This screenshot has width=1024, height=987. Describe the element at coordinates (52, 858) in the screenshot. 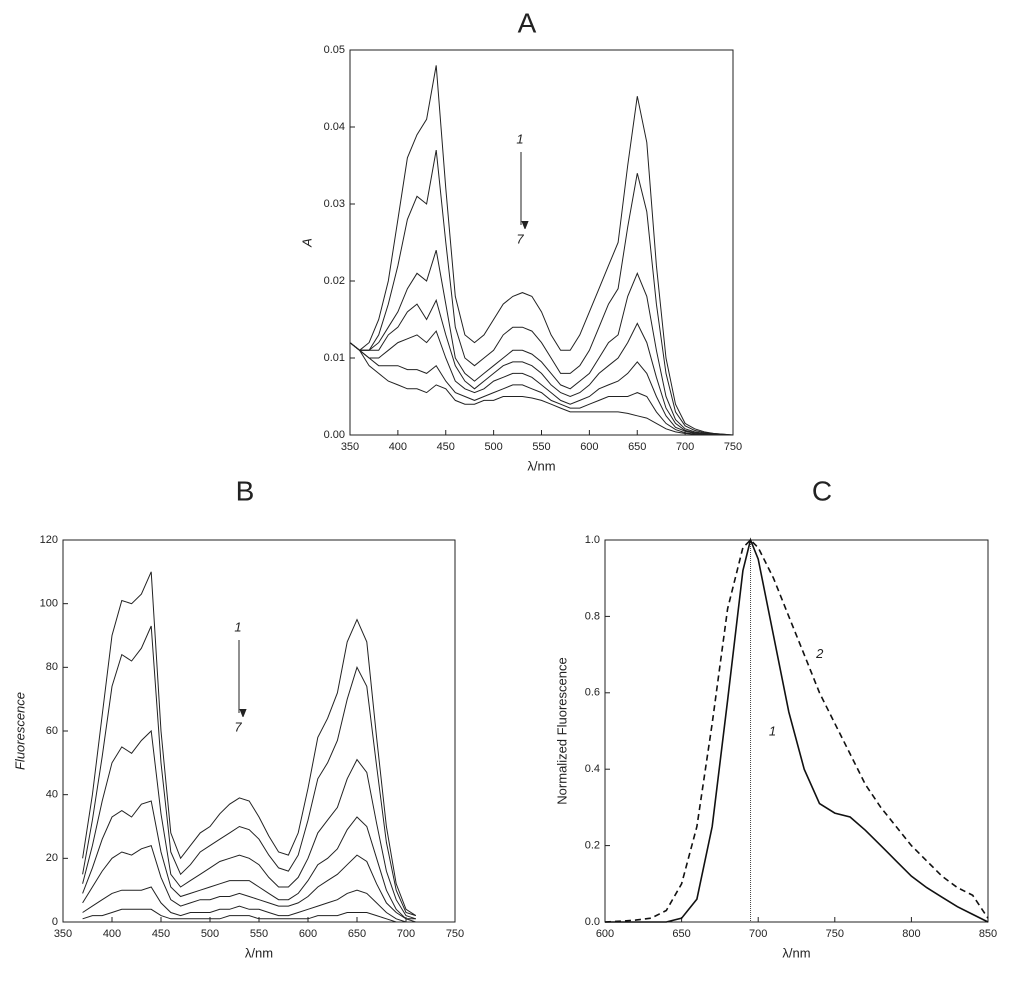

I see `y-tick-label: 20` at that location.